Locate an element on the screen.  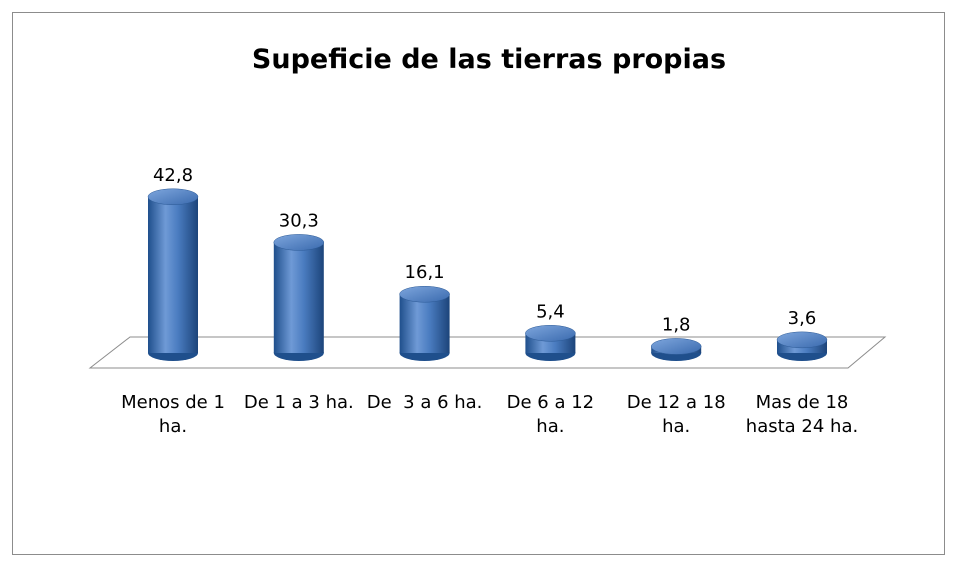
data-label: 3,6 is located at coordinates (802, 318).